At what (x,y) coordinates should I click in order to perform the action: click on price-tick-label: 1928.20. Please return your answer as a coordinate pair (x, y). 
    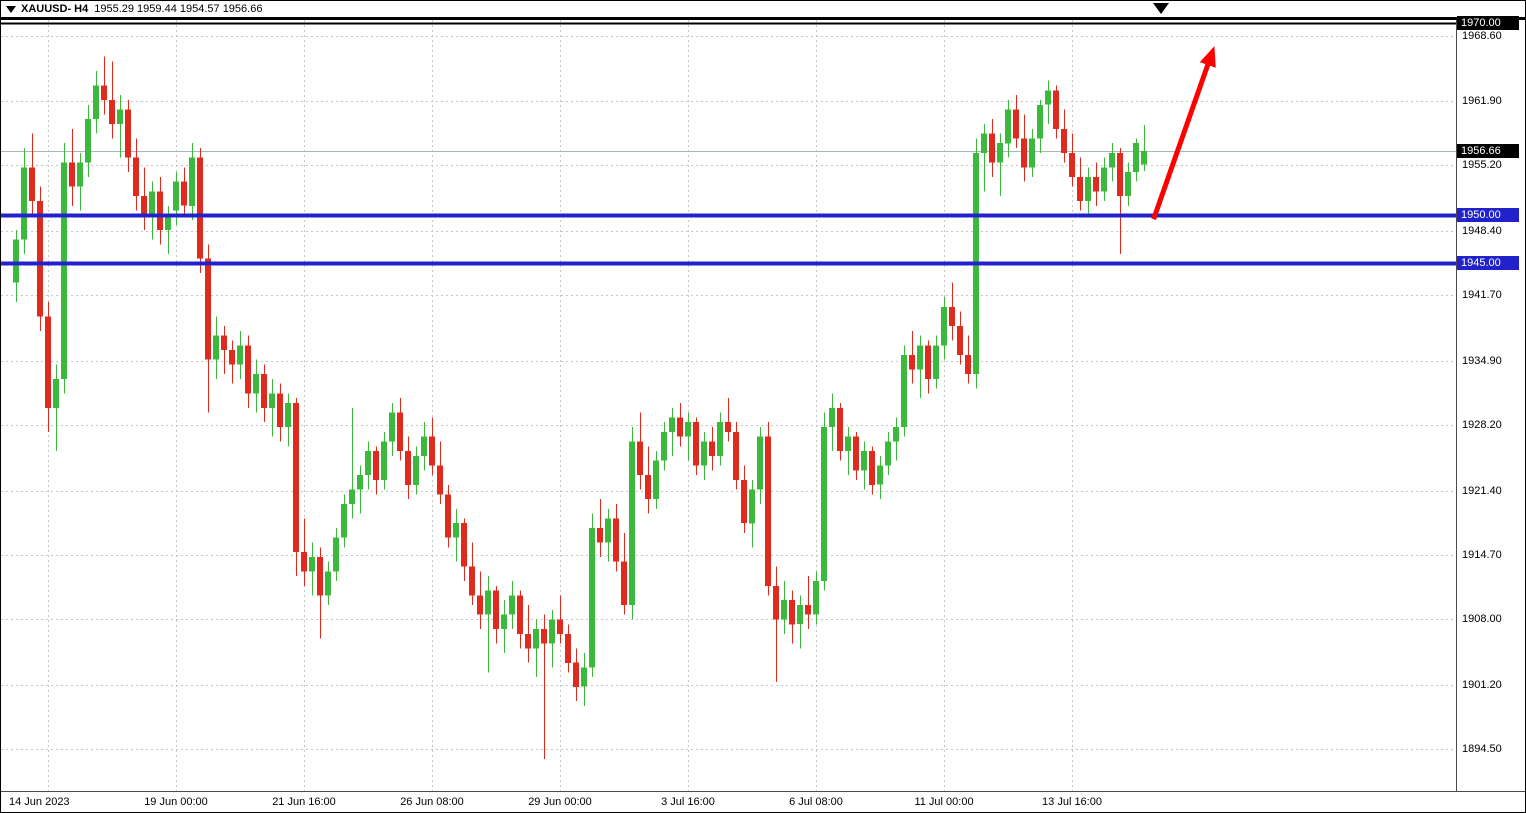
    Looking at the image, I should click on (1482, 425).